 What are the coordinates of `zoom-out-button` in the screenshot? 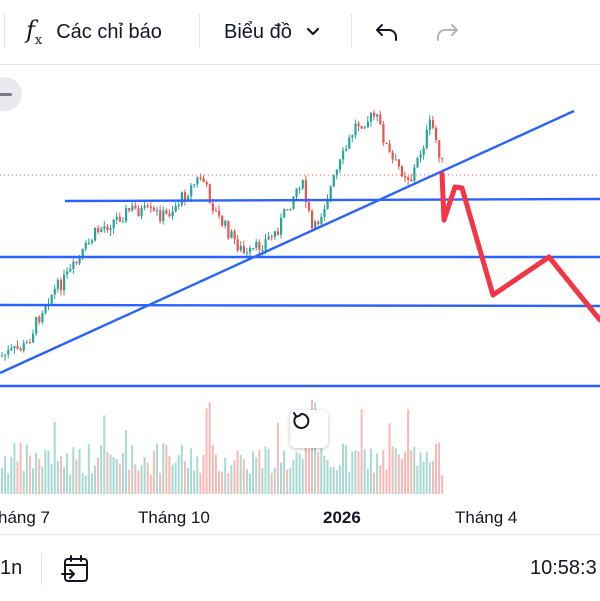 It's located at (11, 94).